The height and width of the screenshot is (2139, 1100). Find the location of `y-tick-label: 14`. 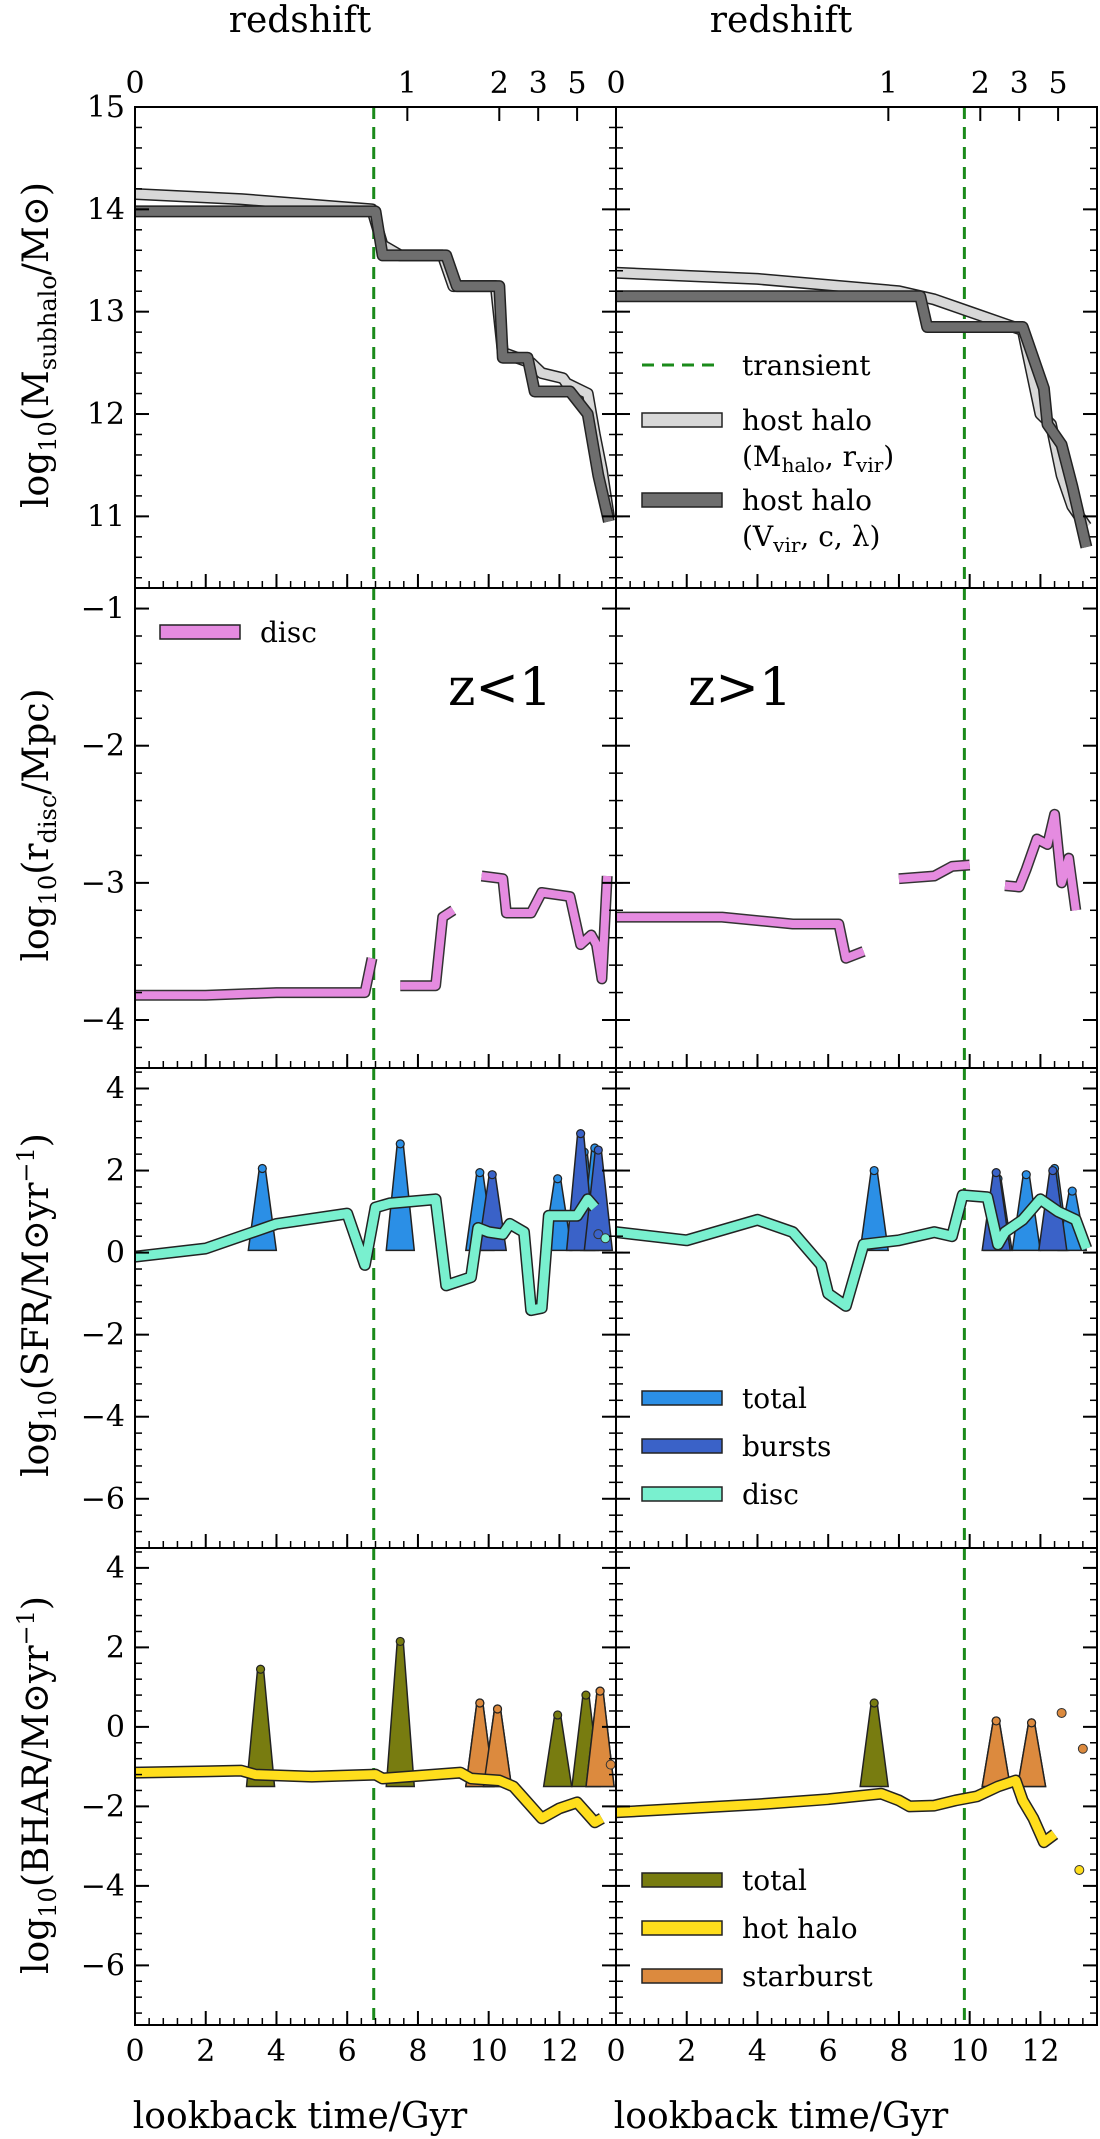

y-tick-label: 14 is located at coordinates (106, 209).